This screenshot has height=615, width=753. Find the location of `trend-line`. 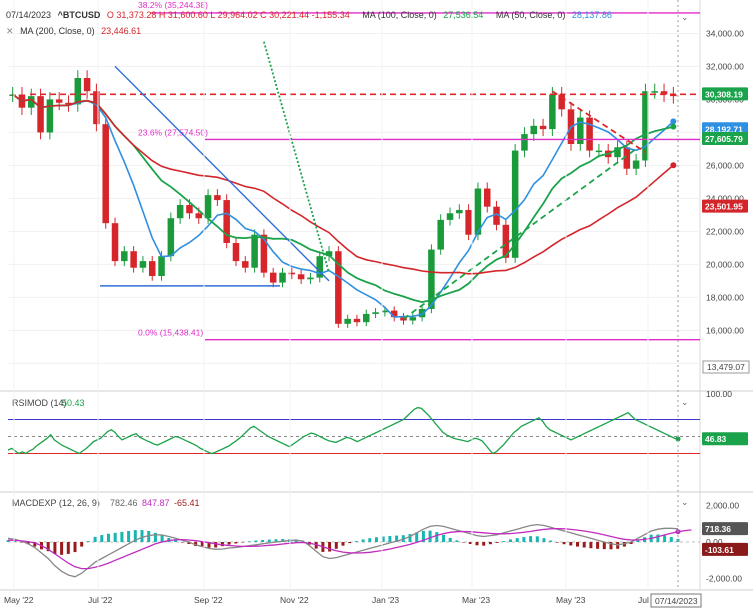

trend-line is located at coordinates (519, 234).